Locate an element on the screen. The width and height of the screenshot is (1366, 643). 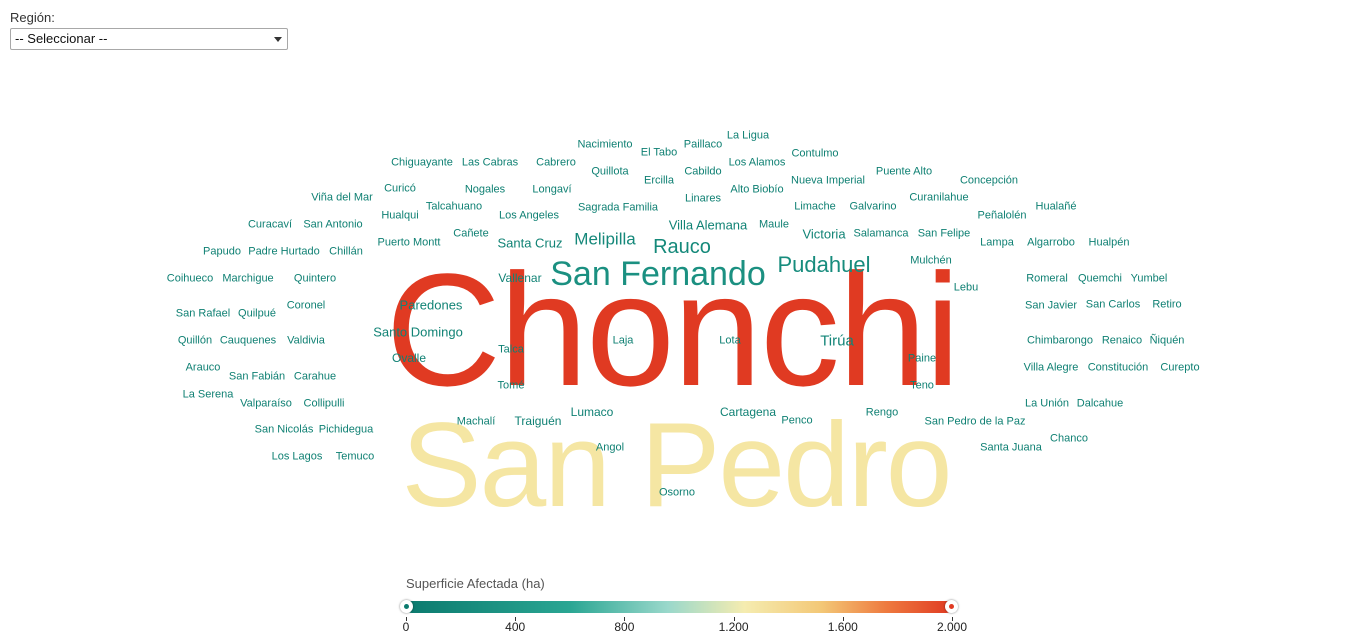
word-los-lagos: Los Lagos is located at coordinates (297, 456).